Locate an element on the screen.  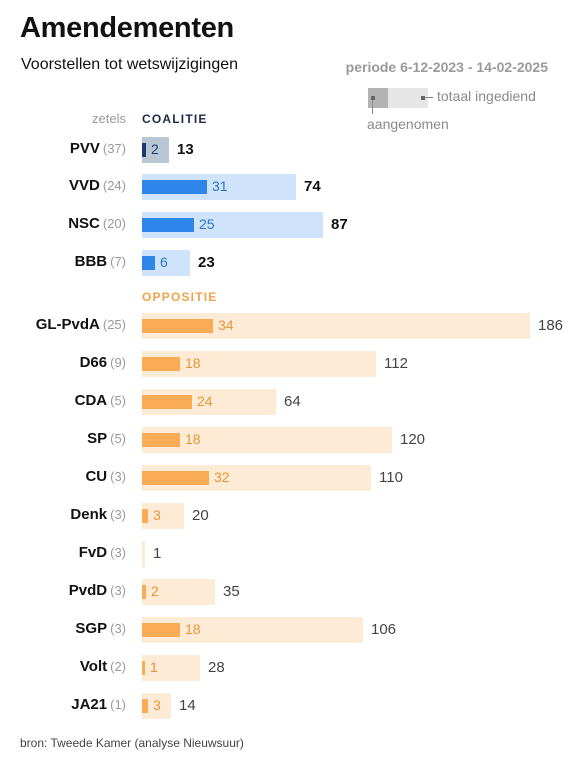
party-label: Volt (2) is located at coordinates (103, 666).